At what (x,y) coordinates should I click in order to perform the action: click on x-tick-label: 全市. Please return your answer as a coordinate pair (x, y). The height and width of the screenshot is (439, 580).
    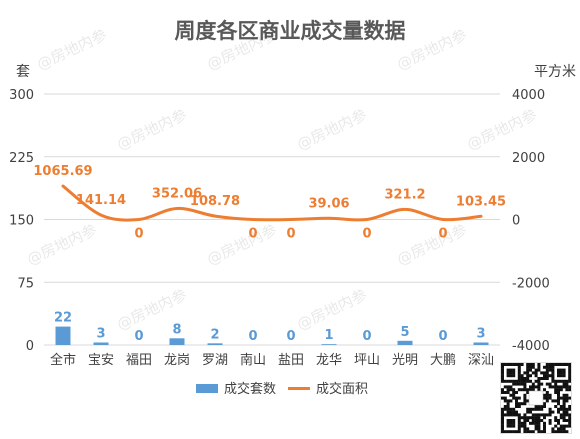
    Looking at the image, I should click on (63, 360).